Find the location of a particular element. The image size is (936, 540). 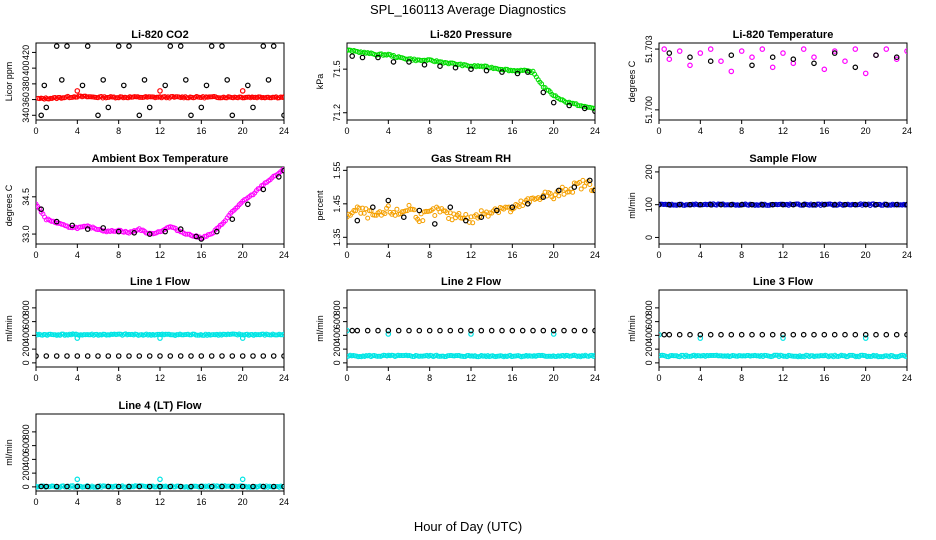

series-line-4-samples is located at coordinates (161, 486).